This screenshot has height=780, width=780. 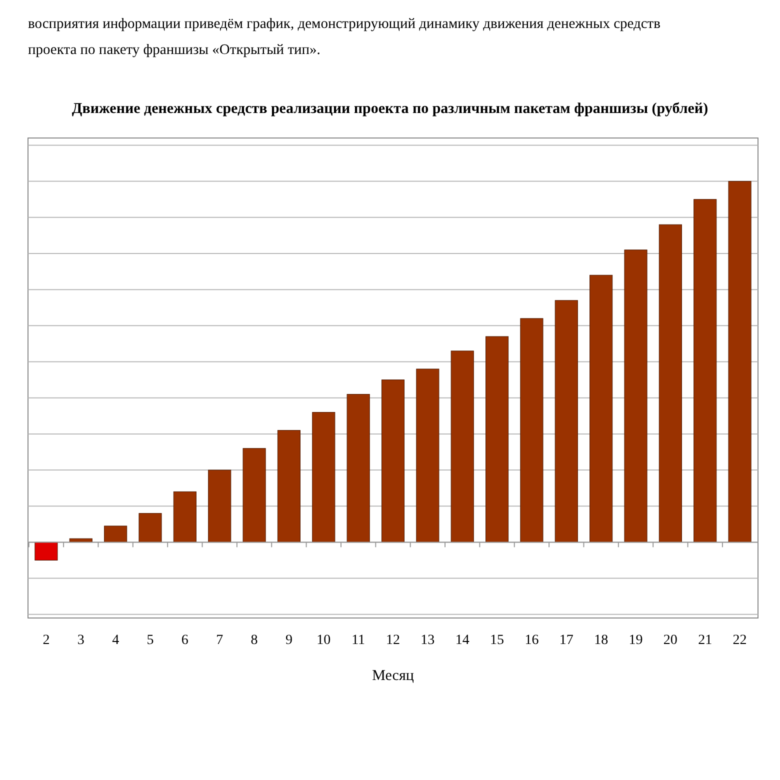 I want to click on x-tick-label: 19, so click(x=635, y=640).